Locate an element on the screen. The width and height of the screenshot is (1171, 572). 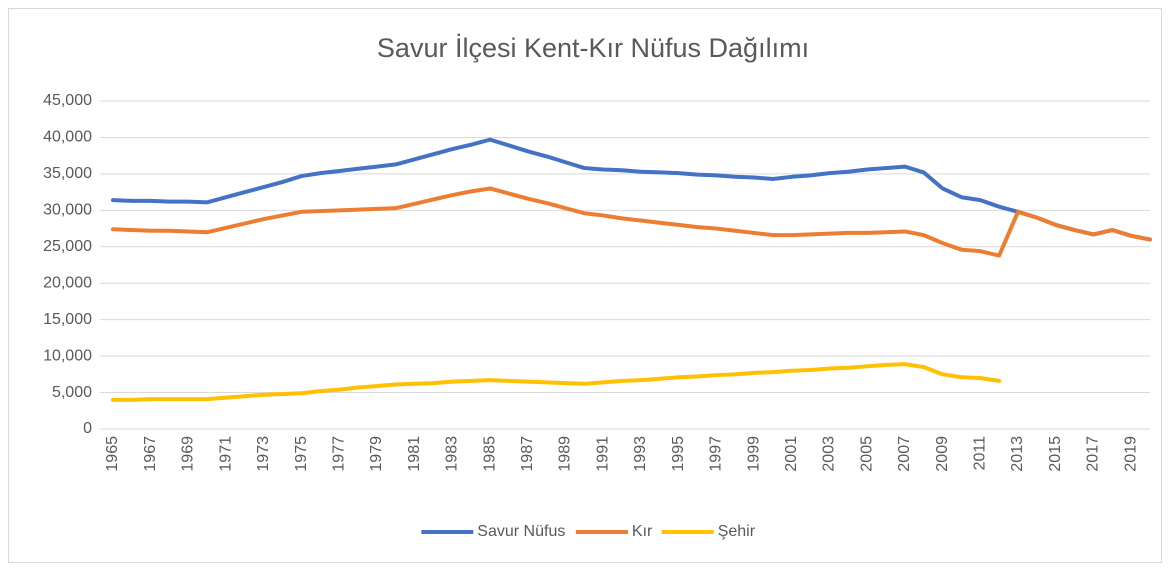
x-tick-label: 1987 is located at coordinates (527, 454).